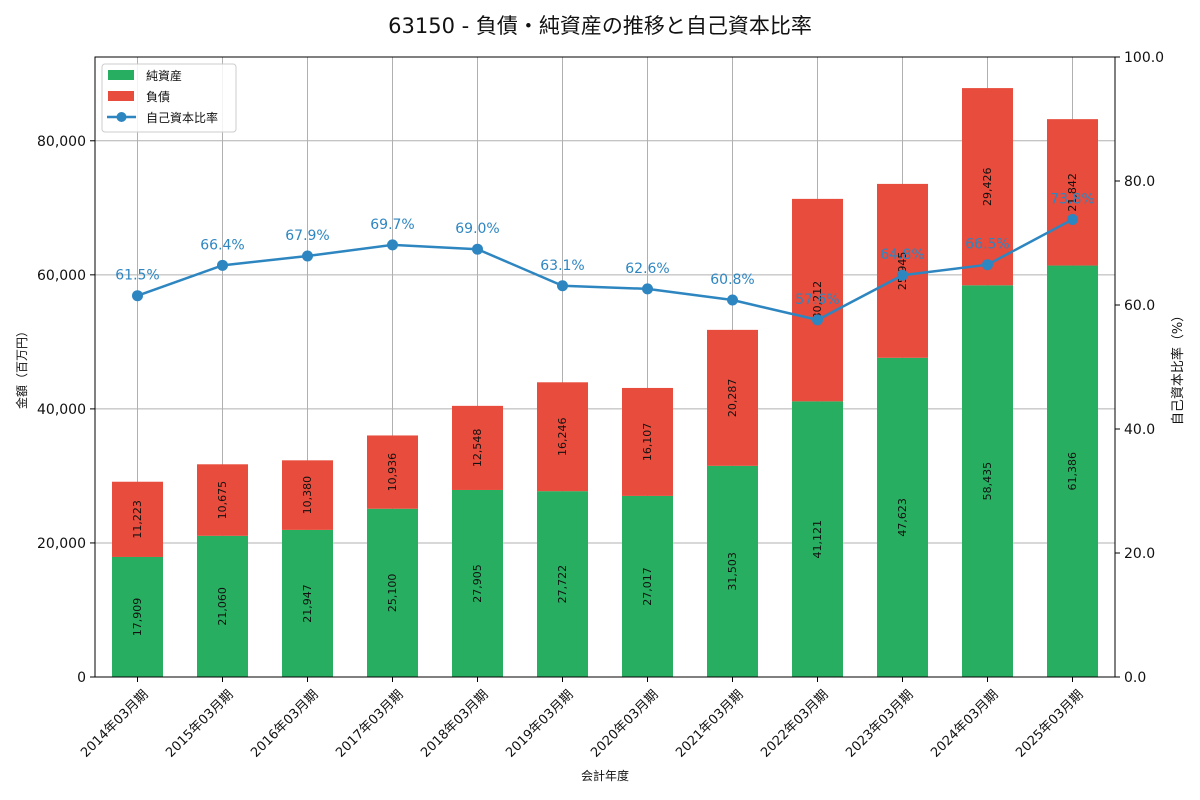  Describe the element at coordinates (158, 96) in the screenshot. I see `legend-label-liabilities: 負債` at that location.